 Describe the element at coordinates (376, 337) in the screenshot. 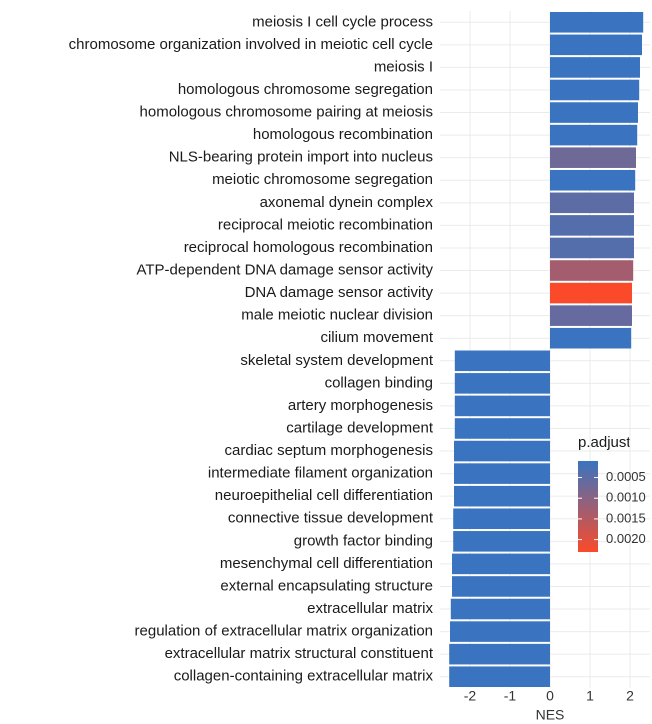

I see `y-tick-label: cilium movement` at that location.